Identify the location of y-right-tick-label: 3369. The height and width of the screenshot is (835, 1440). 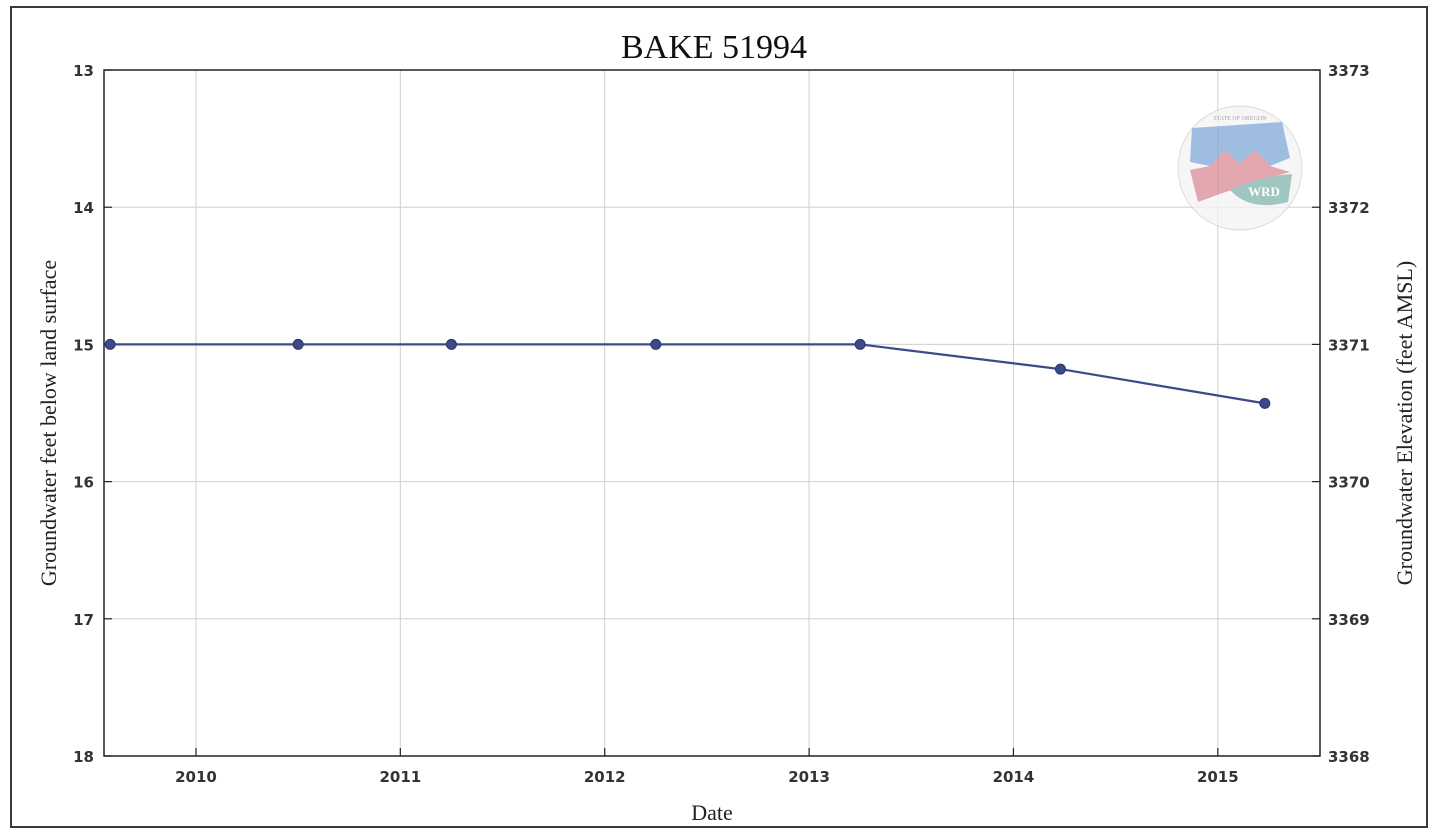
(1349, 620).